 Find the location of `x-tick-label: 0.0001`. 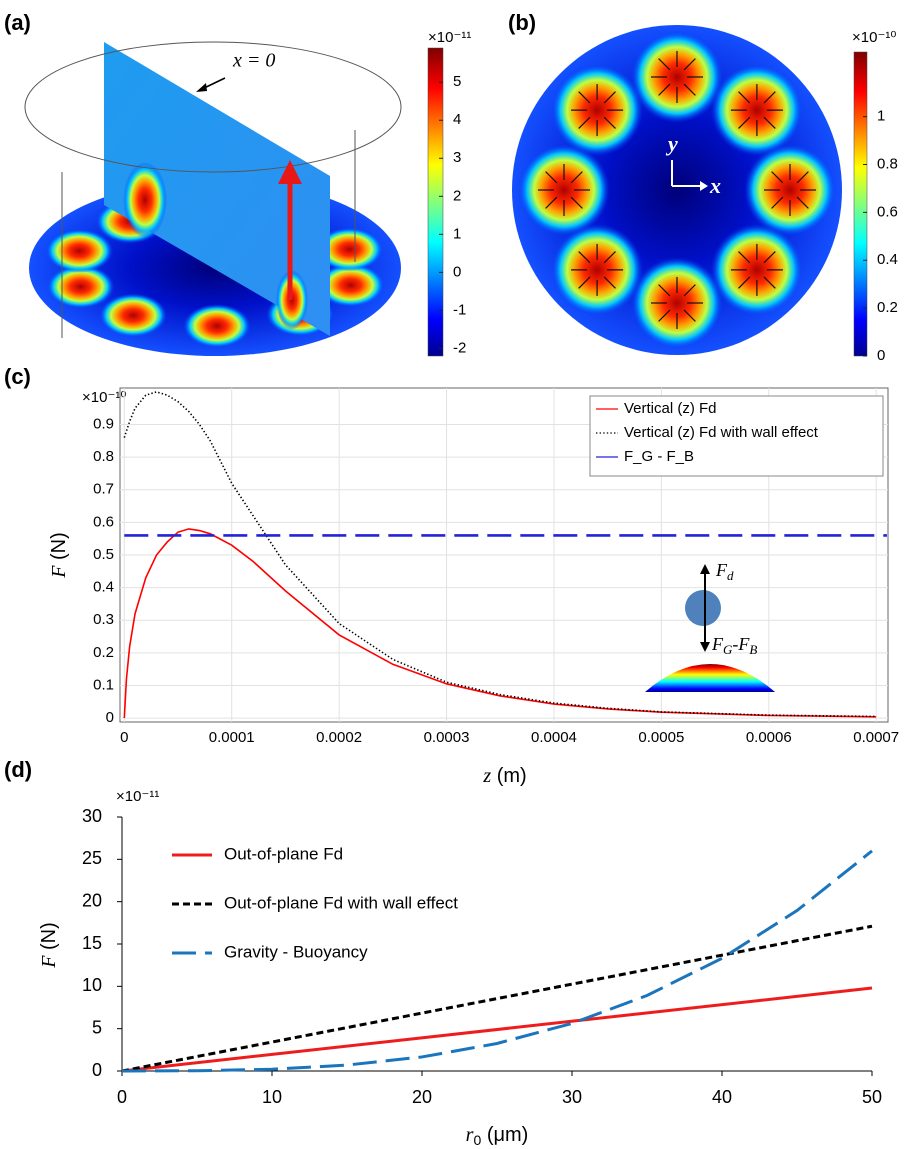

x-tick-label: 0.0001 is located at coordinates (232, 737).